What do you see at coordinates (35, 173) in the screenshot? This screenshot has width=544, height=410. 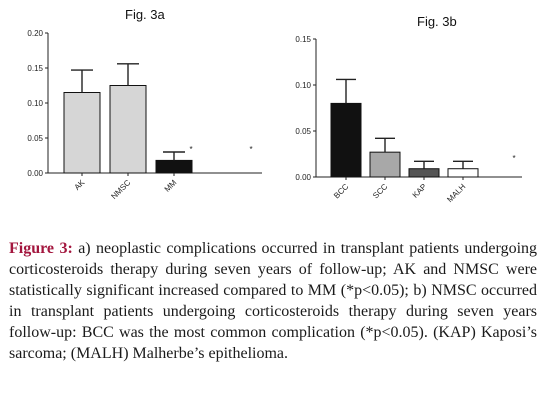 I see `fig-3a-y-tick-label: 0.00` at bounding box center [35, 173].